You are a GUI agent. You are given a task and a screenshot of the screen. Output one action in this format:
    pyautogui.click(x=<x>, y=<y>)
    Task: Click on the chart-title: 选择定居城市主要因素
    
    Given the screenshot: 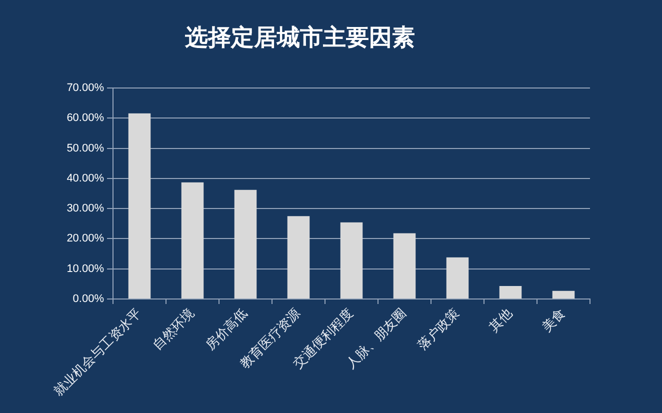 What is the action you would take?
    pyautogui.click(x=300, y=38)
    